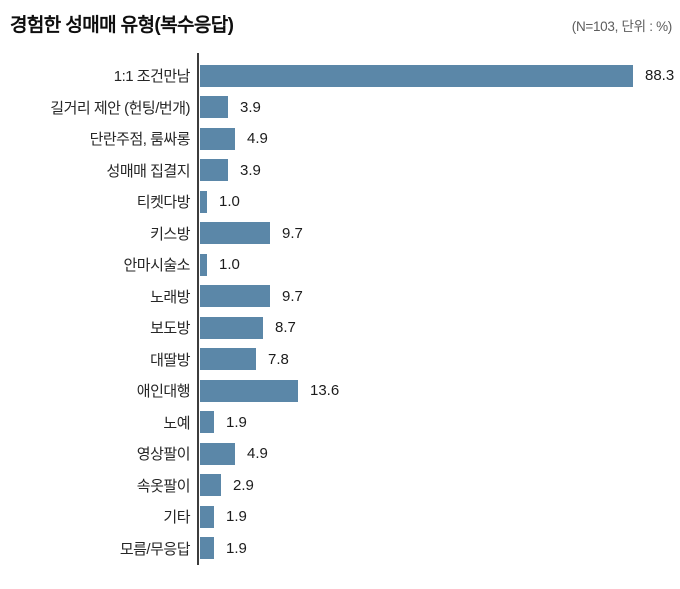  What do you see at coordinates (340, 139) in the screenshot?
I see `bar-row: 단란주점, 룸싸롱 4.9` at bounding box center [340, 139].